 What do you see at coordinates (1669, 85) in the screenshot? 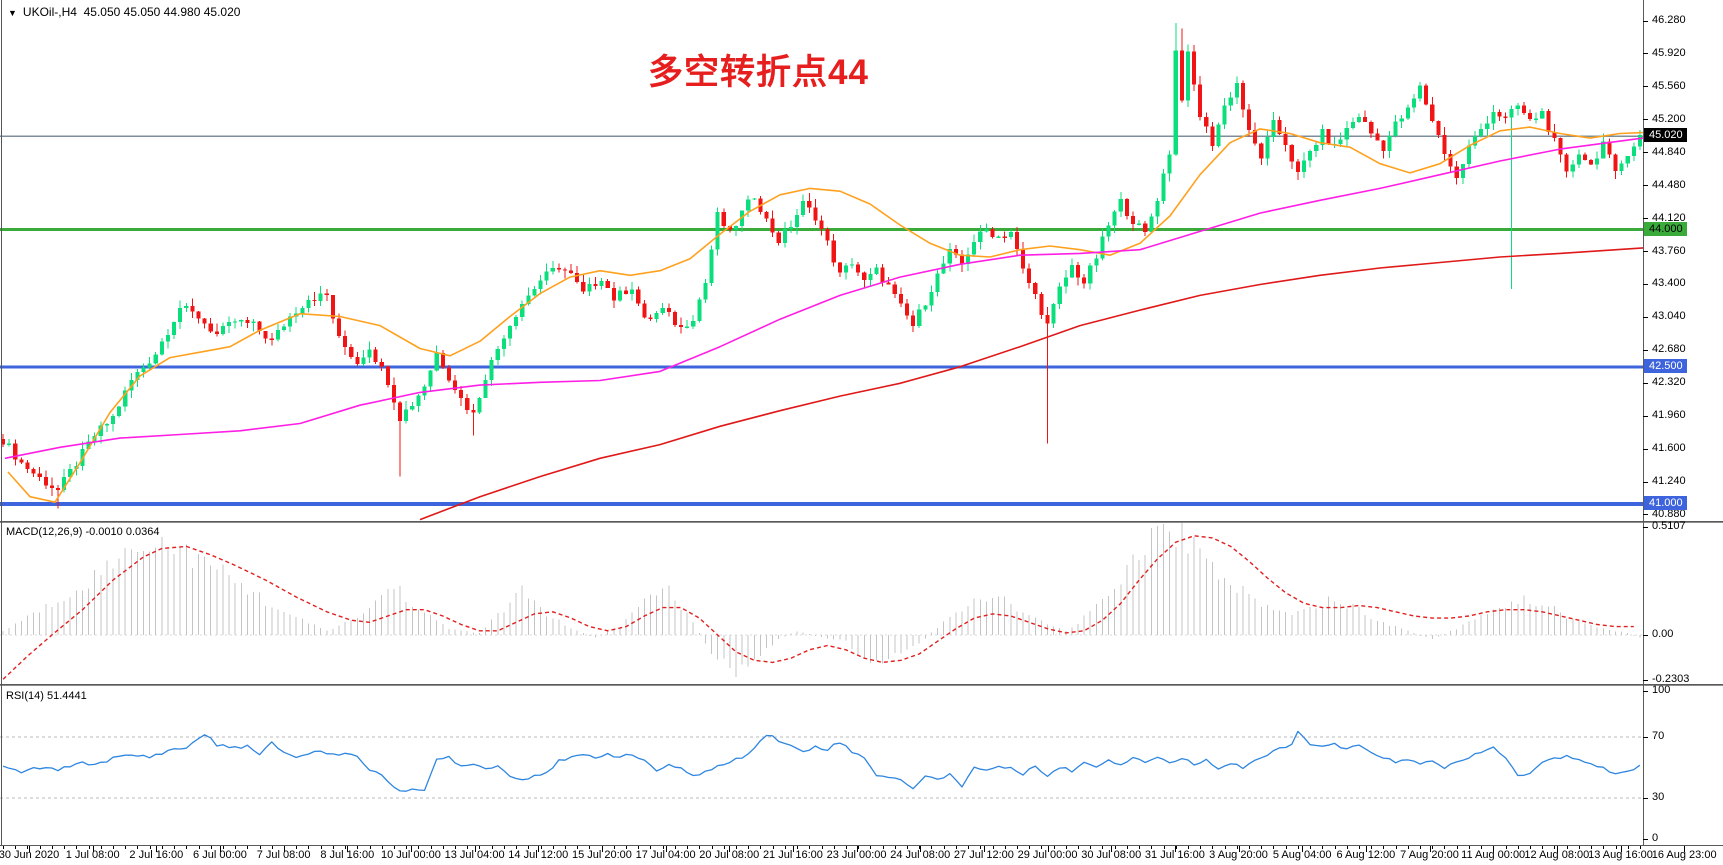
I see `axis-tick-label: 45.560` at bounding box center [1669, 85].